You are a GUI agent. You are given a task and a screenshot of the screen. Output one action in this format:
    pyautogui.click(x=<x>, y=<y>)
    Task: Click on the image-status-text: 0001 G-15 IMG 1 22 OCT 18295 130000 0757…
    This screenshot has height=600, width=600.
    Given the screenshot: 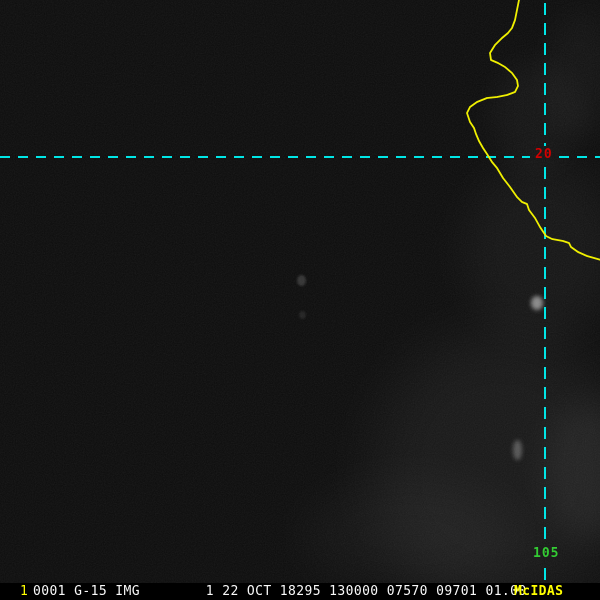 What is the action you would take?
    pyautogui.click(x=280, y=591)
    